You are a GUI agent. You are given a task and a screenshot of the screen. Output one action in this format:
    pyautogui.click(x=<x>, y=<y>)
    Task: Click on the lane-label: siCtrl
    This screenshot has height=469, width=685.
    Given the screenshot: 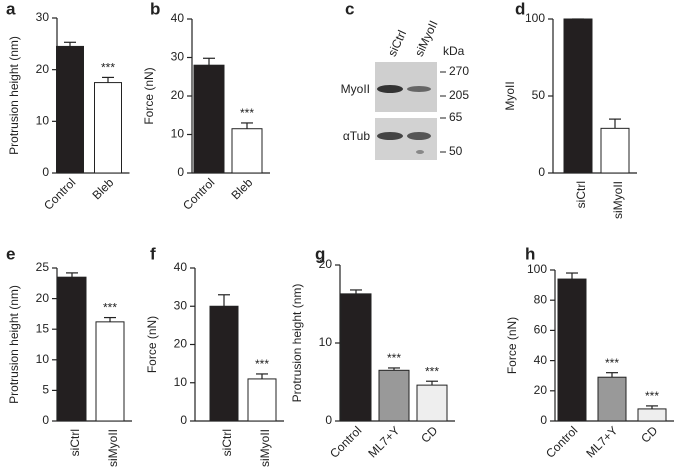 What is the action you would take?
    pyautogui.click(x=397, y=43)
    